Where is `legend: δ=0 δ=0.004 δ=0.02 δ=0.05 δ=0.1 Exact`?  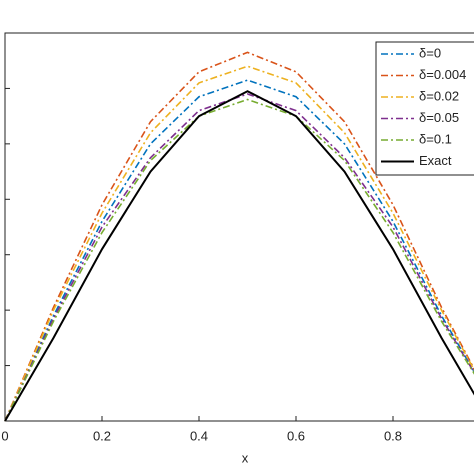
legend: δ=0 δ=0.004 δ=0.02 δ=0.05 δ=0.1 Exact is located at coordinates (424, 108).